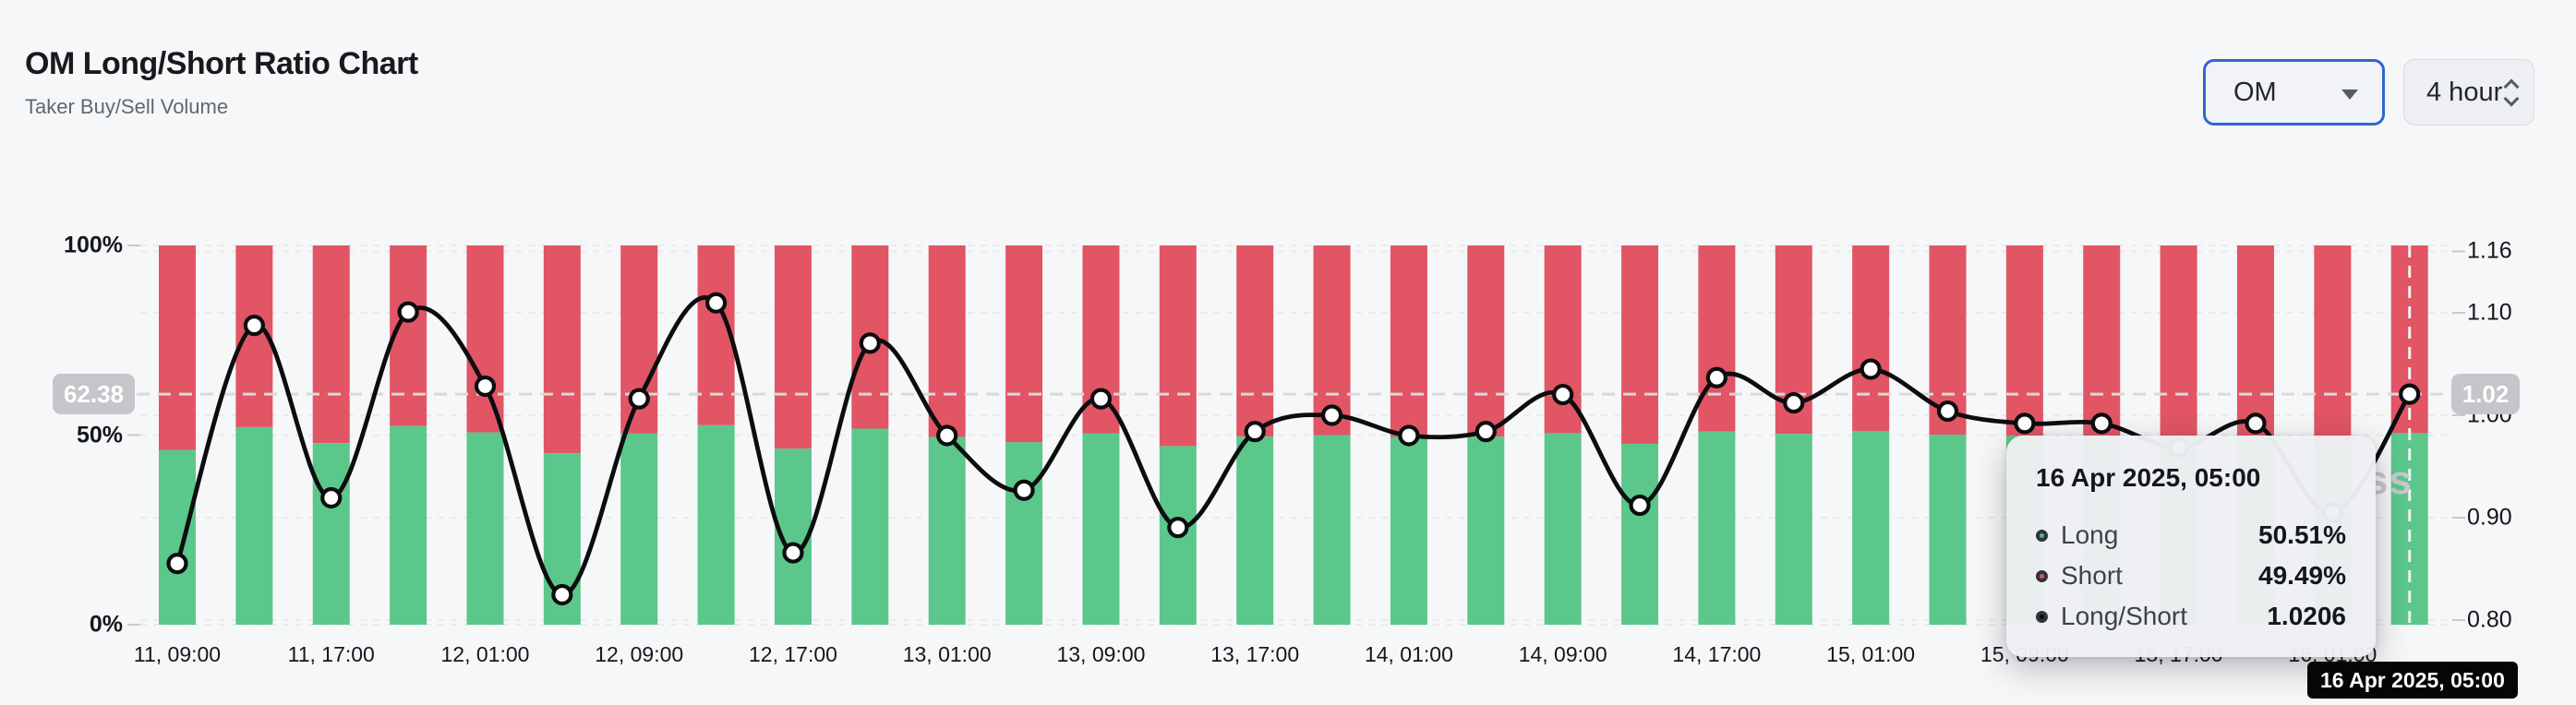  What do you see at coordinates (2485, 394) in the screenshot?
I see `crosshair-right-badge: 1.02` at bounding box center [2485, 394].